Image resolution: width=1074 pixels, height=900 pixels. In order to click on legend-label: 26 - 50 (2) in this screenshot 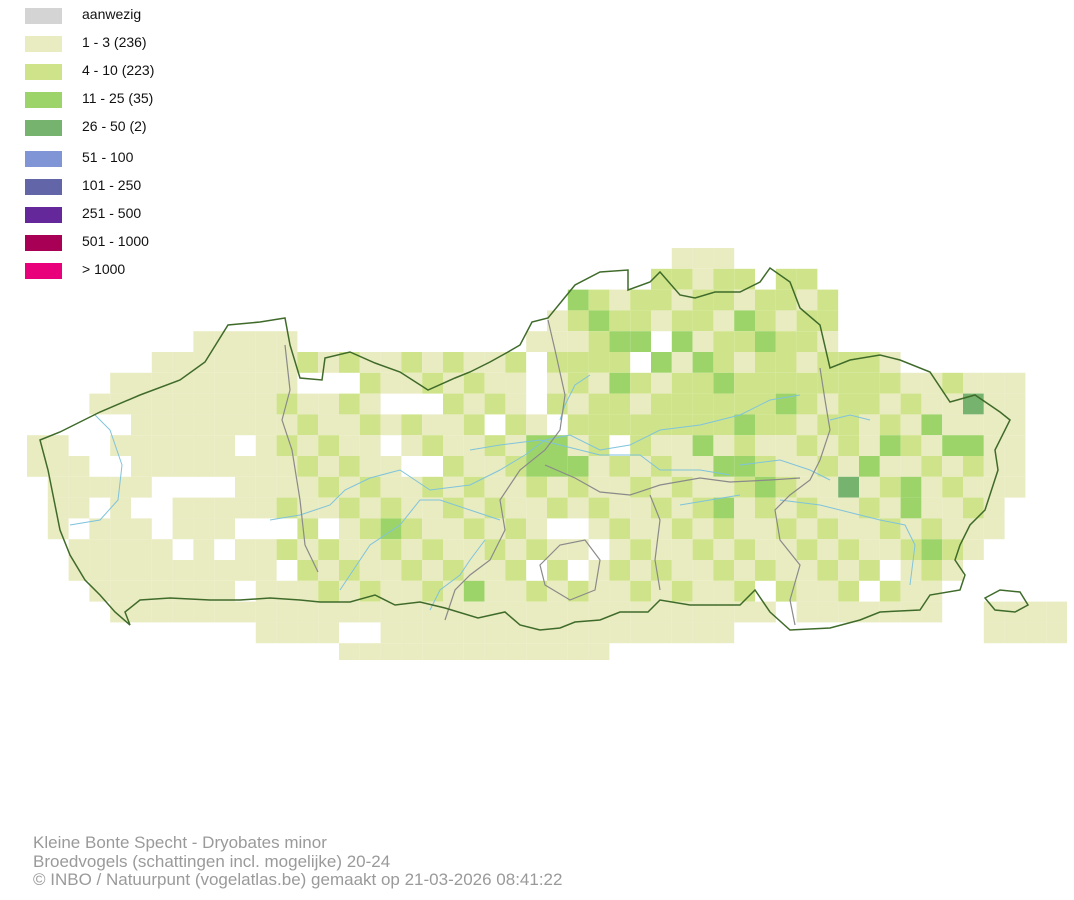, I will do `click(114, 126)`.